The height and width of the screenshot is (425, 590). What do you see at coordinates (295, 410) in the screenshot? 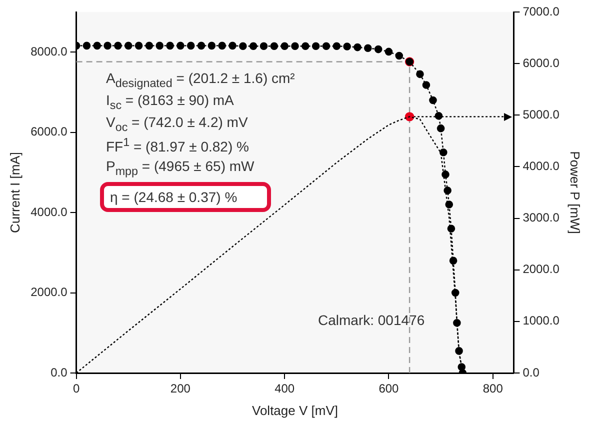
I see `x-axis-title: Voltage V [mV]` at bounding box center [295, 410].